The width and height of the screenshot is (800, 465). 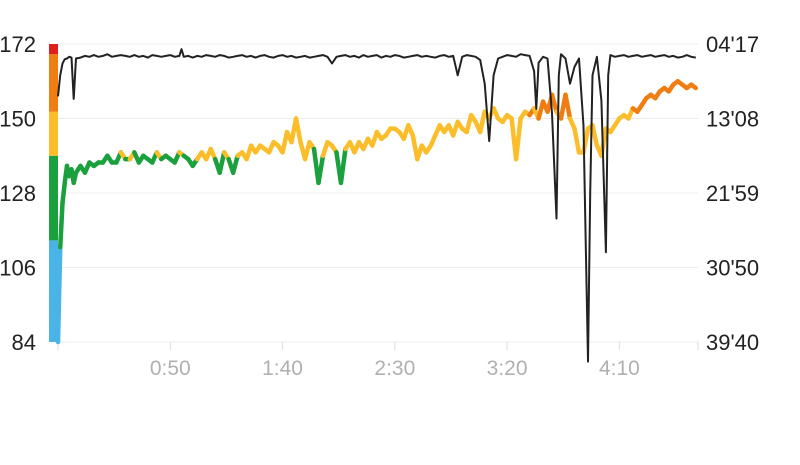 I want to click on left-tick-label: 84, so click(x=24, y=342).